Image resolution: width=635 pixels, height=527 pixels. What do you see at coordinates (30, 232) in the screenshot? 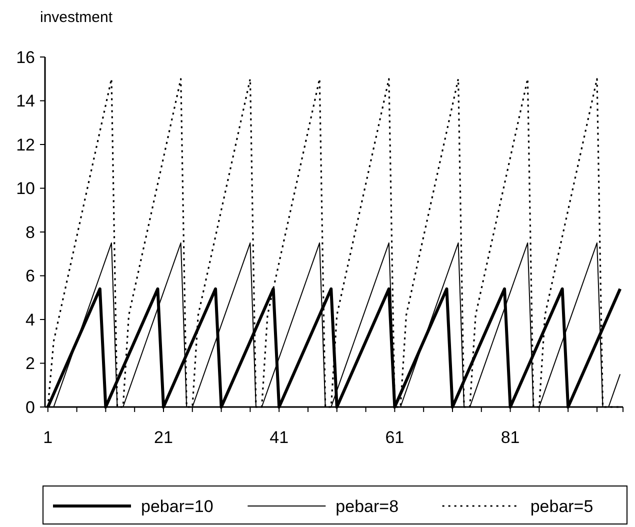
I see `y-tick-label: 8` at bounding box center [30, 232].